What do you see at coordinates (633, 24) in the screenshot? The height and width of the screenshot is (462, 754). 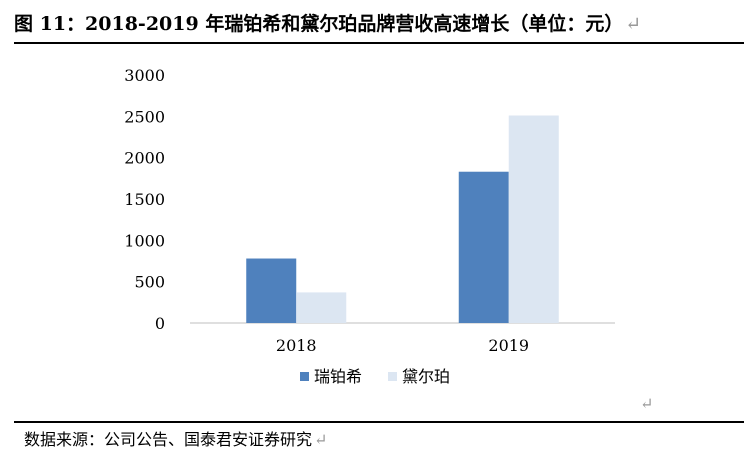 I see `return-mark-icon: ↵` at bounding box center [633, 24].